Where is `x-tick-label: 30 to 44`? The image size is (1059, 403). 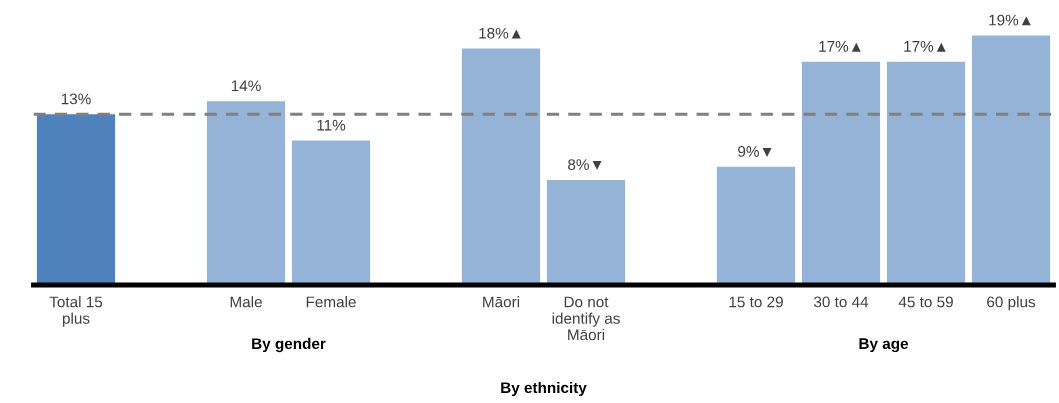 x-tick-label: 30 to 44 is located at coordinates (841, 302).